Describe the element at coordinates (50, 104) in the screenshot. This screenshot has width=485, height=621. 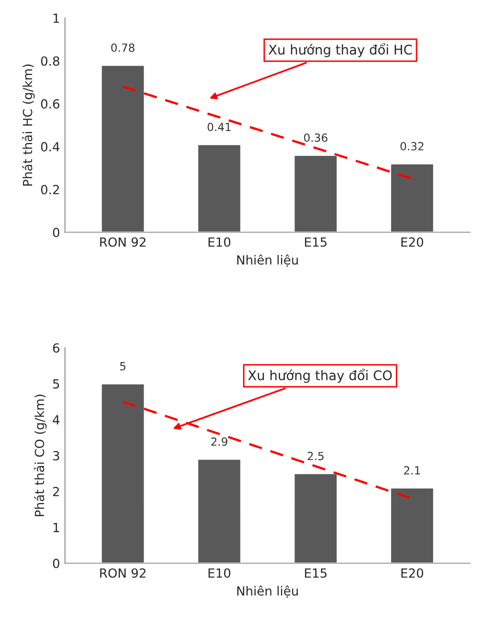
I see `y-tick-label: 0.6` at that location.